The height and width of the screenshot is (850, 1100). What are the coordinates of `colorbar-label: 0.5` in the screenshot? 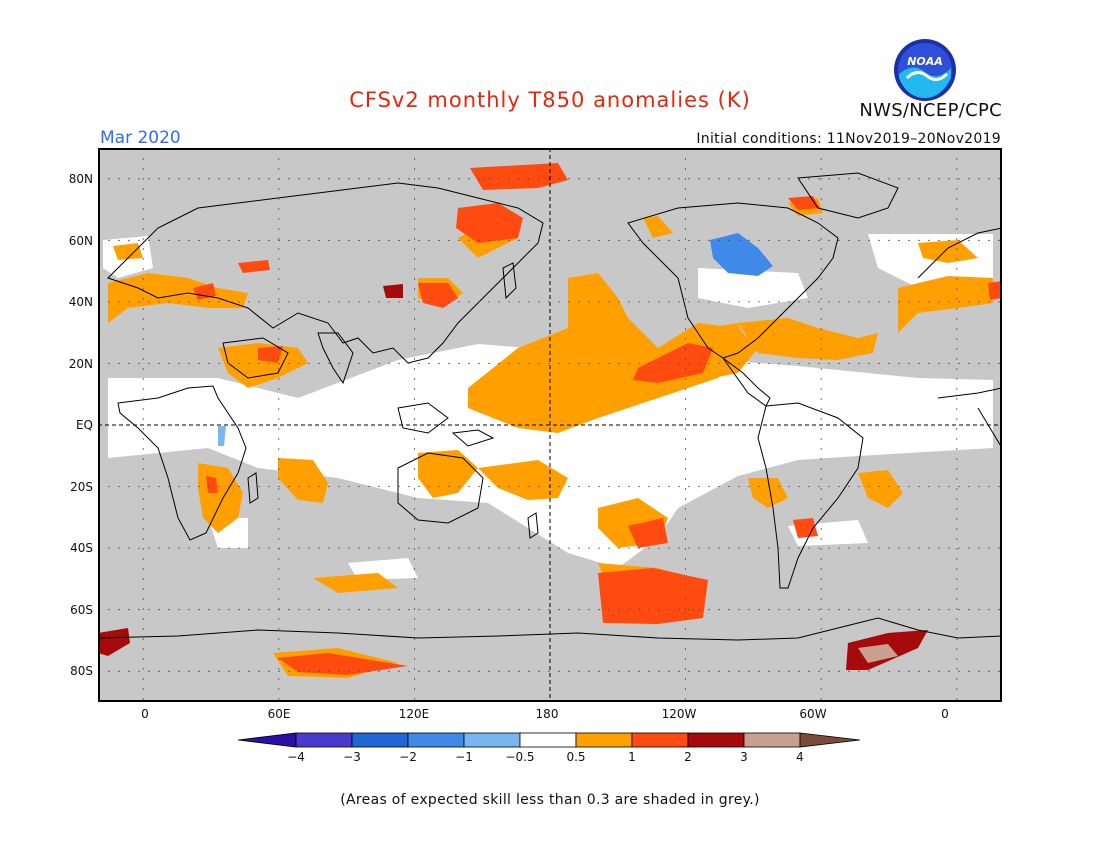 It's located at (576, 757).